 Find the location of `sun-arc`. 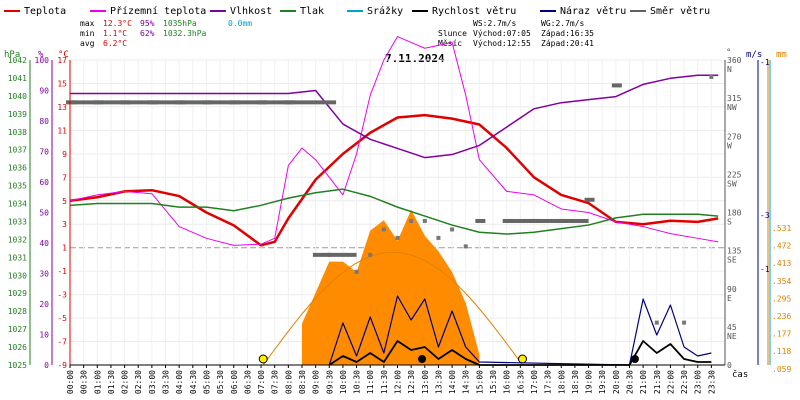

sun-arc is located at coordinates (392, 308).